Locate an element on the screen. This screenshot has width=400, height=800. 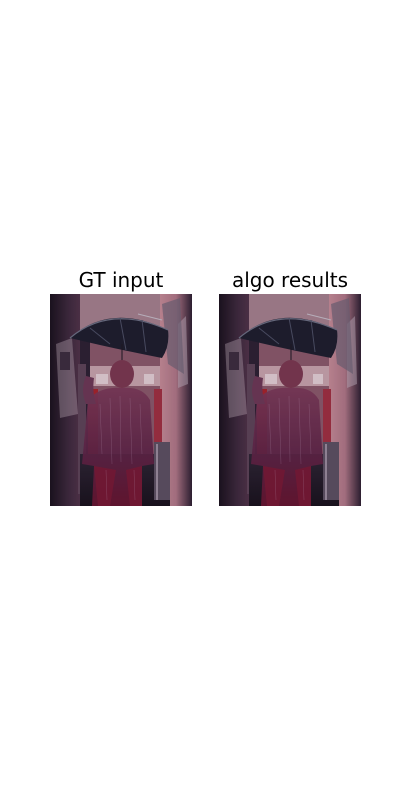
gt-input-image is located at coordinates (121, 400).